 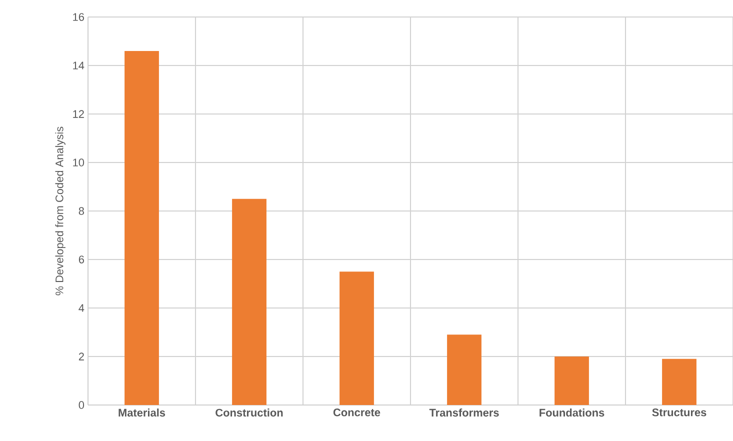 What do you see at coordinates (78, 162) in the screenshot?
I see `y-tick-label: 10` at bounding box center [78, 162].